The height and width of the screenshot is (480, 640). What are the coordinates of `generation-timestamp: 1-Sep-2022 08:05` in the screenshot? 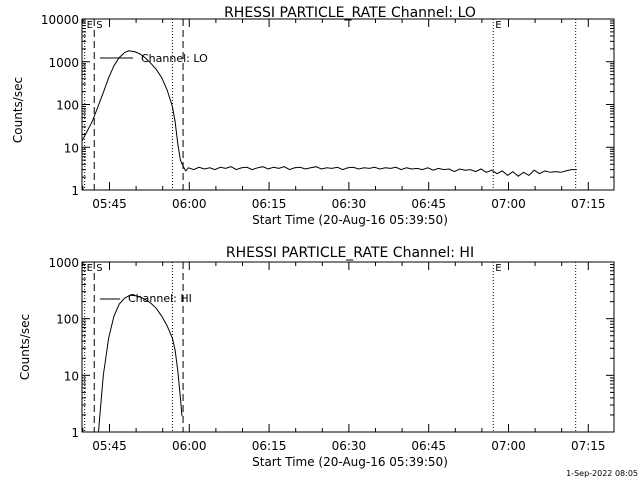 It's located at (602, 473).